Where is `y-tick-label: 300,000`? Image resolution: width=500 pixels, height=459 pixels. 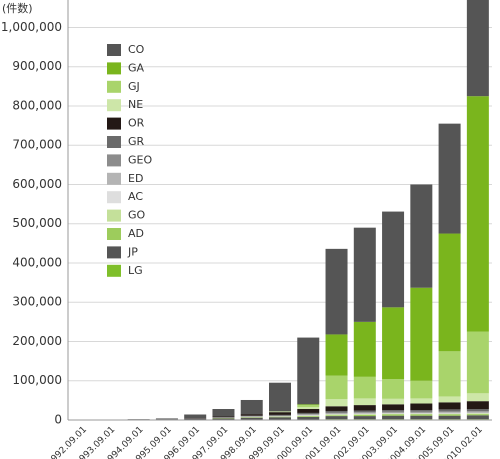
y-tick-label: 300,000 is located at coordinates (37, 302).